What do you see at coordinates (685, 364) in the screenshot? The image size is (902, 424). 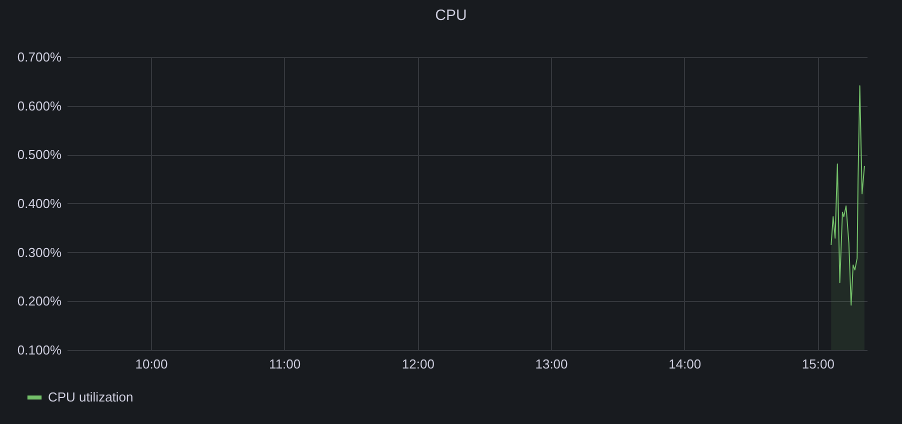 I see `x-tick-label: 14:00` at bounding box center [685, 364].